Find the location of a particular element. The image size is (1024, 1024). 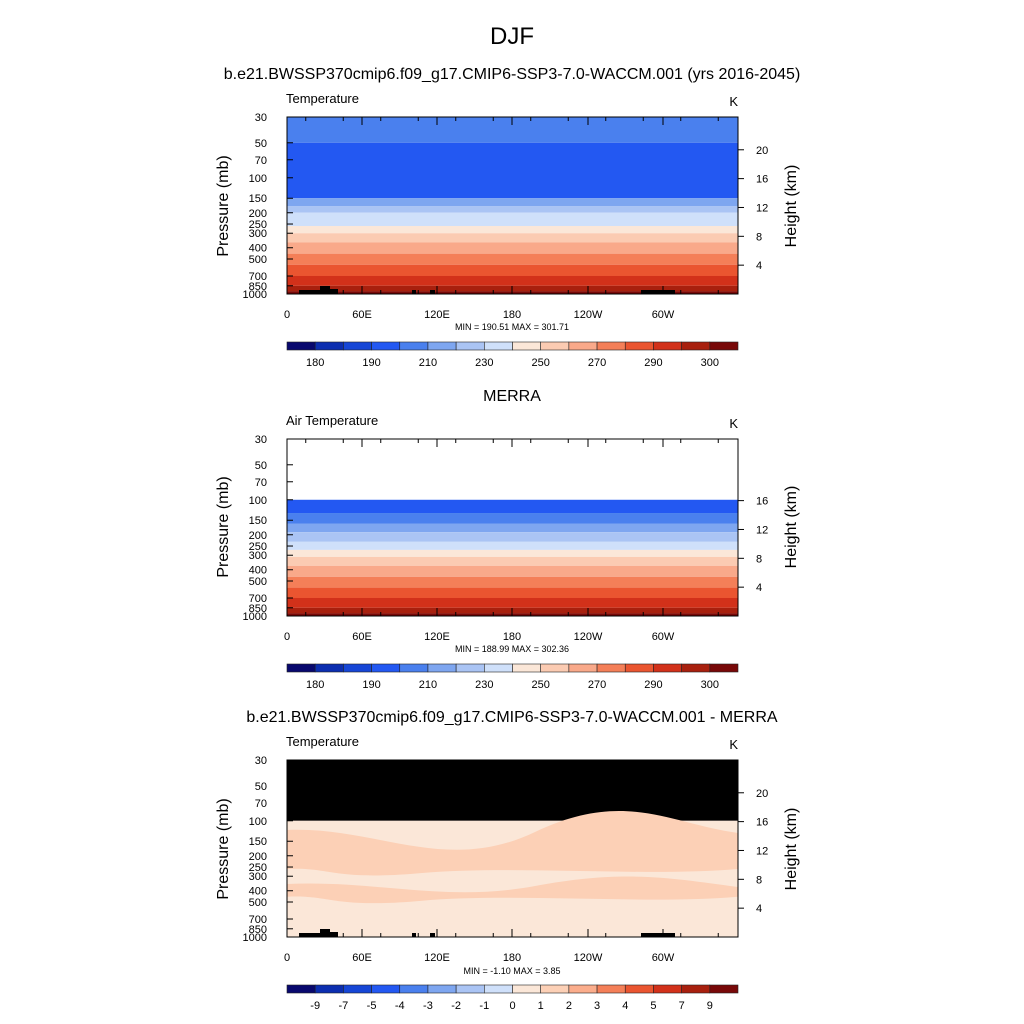

y-left-tick-label: 400 is located at coordinates (258, 571).